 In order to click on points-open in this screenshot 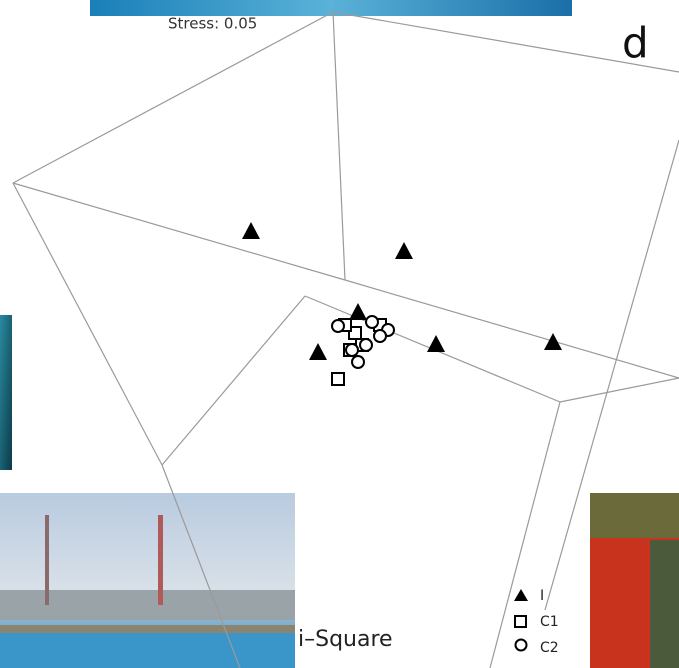, I will do `click(363, 350)`.